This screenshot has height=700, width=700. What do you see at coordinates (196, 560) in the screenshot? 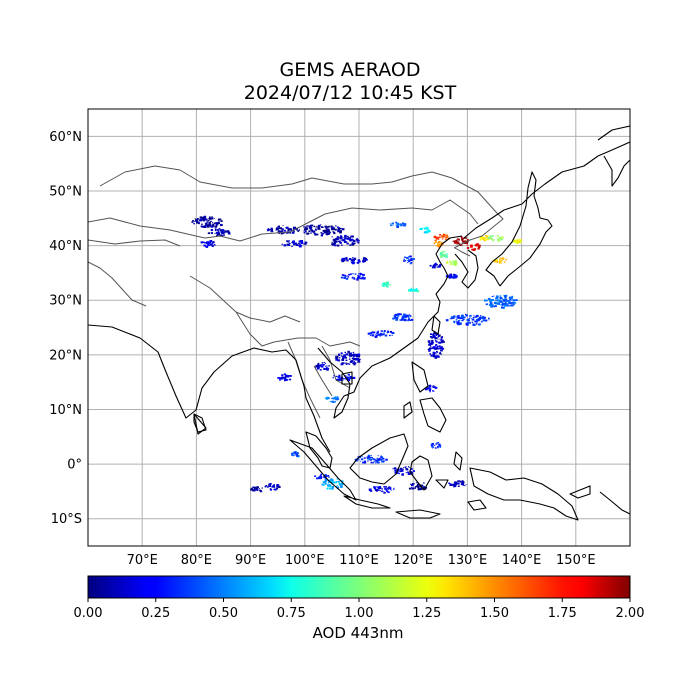
I see `lon-tick-label: 80°E` at bounding box center [196, 560].